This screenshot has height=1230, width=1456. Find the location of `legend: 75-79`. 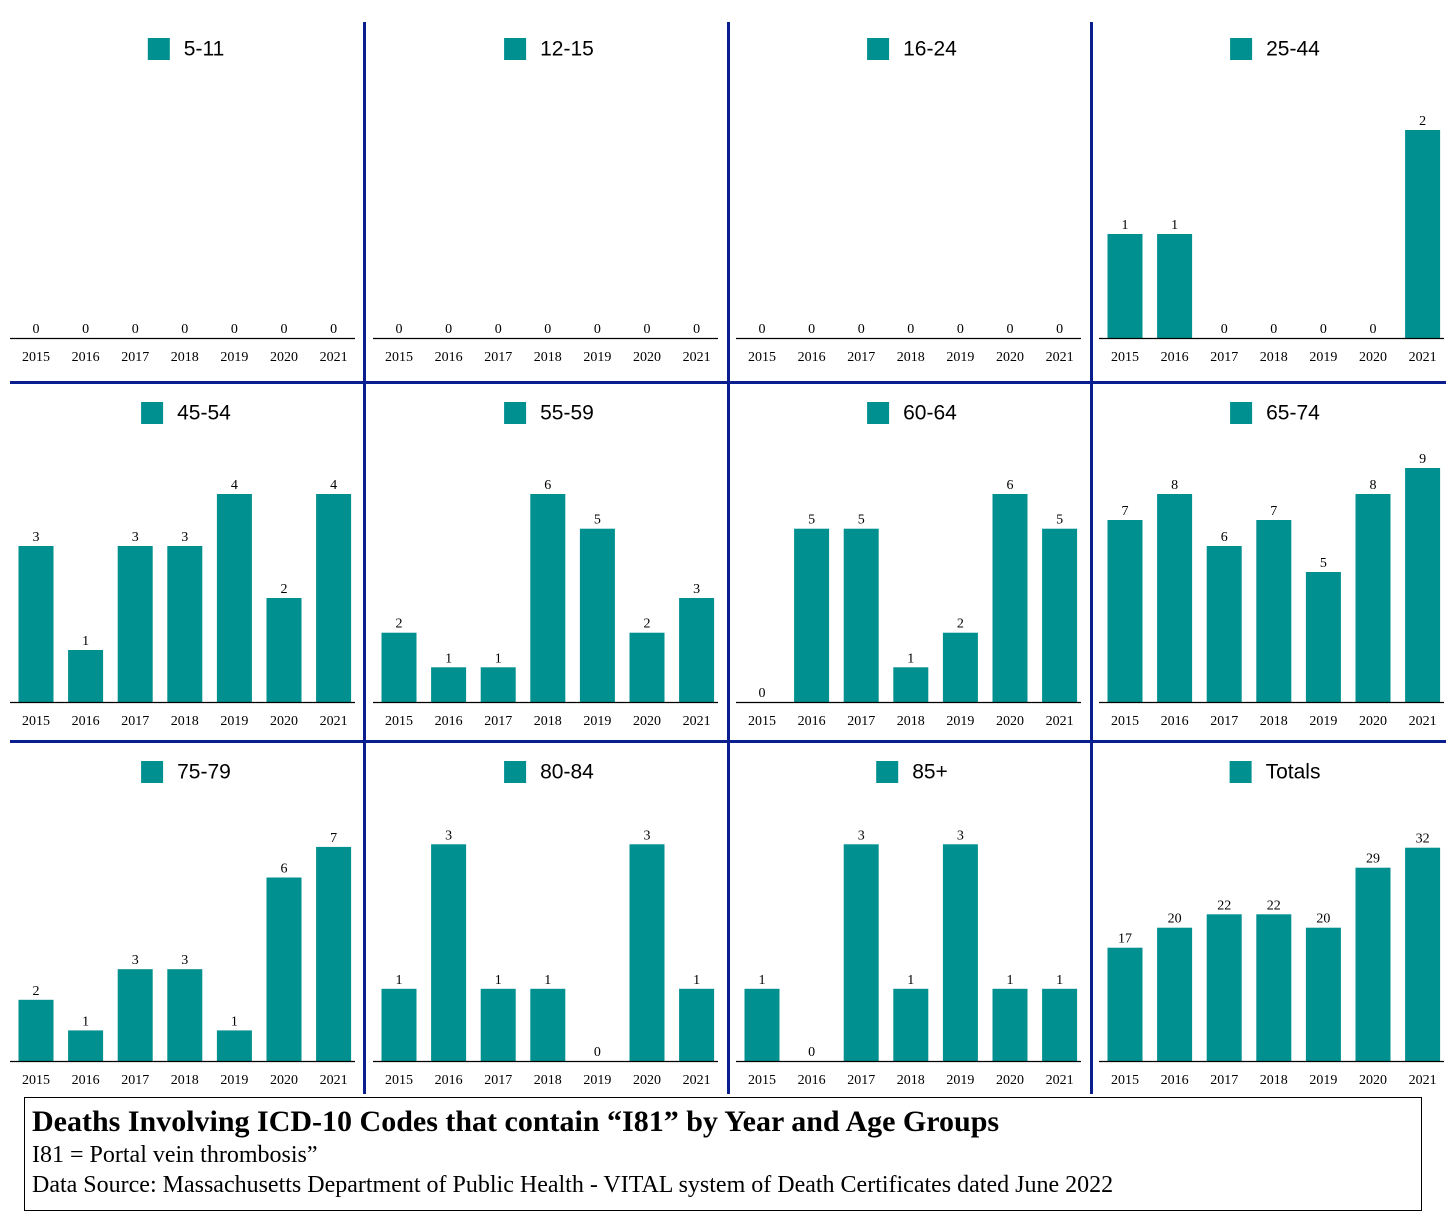

legend: 75-79 is located at coordinates (186, 772).